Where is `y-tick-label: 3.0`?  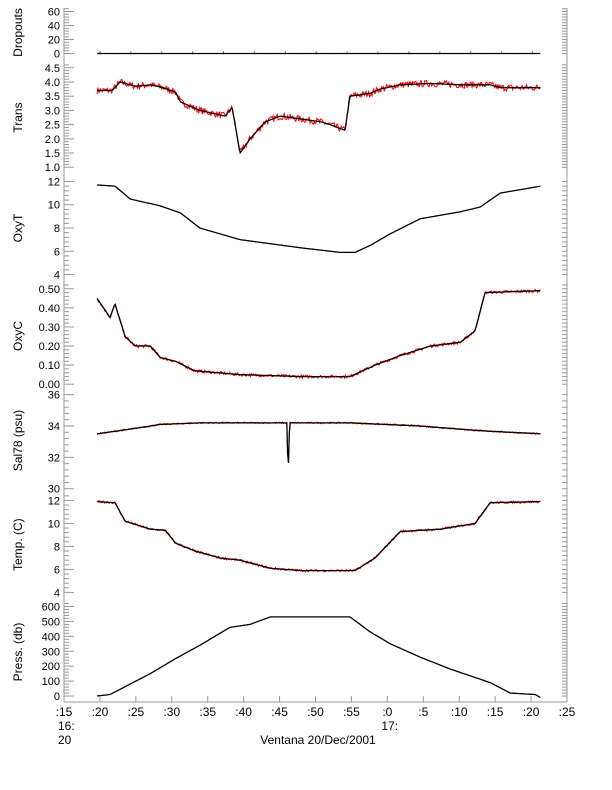
y-tick-label: 3.0 is located at coordinates (52, 111).